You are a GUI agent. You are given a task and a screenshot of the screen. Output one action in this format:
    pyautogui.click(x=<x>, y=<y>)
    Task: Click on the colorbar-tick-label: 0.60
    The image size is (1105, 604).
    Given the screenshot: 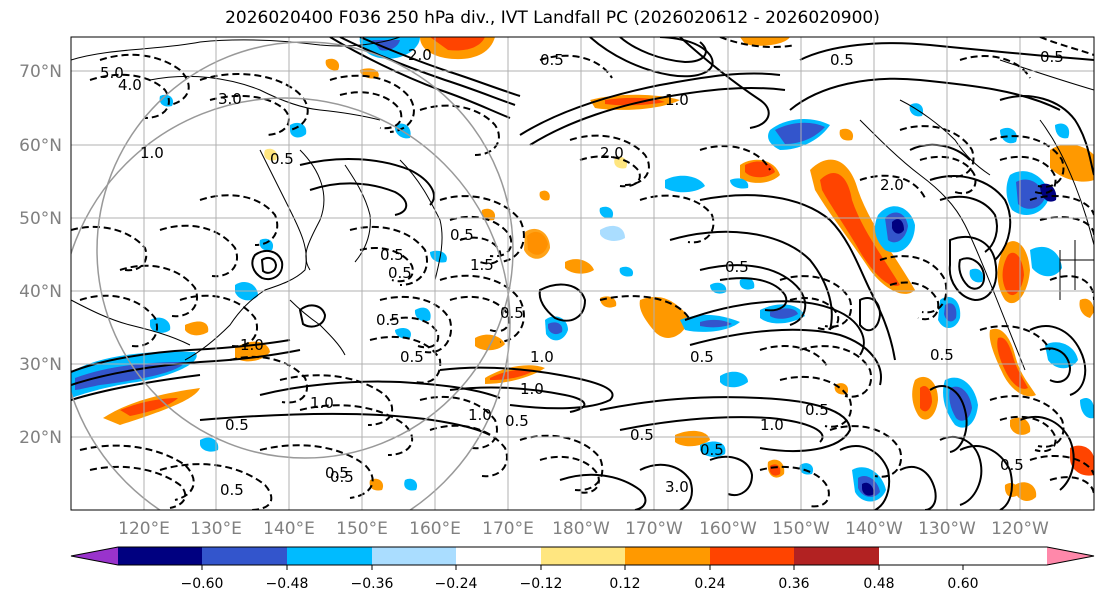 What is the action you would take?
    pyautogui.click(x=962, y=584)
    